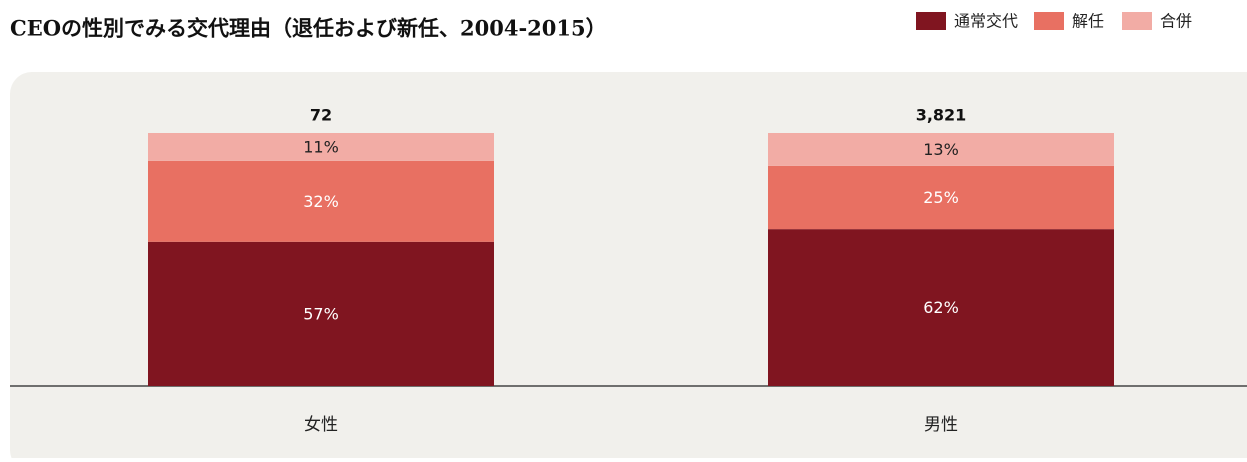 The width and height of the screenshot is (1247, 462). Describe the element at coordinates (941, 425) in the screenshot. I see `x-tick-label: 男性` at that location.